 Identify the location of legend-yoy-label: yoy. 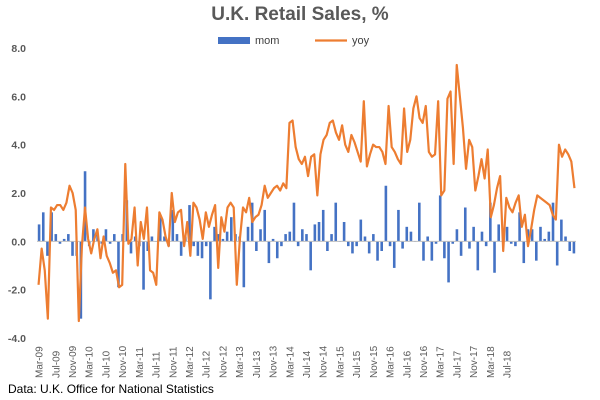
(361, 41).